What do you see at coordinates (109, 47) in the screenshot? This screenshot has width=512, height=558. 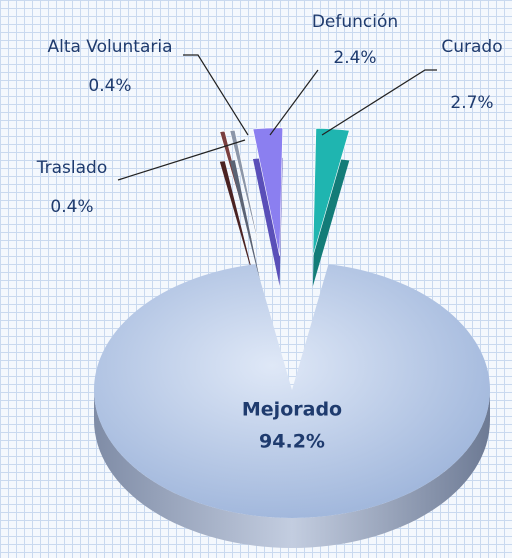 I see `category-label: Alta Voluntaria` at bounding box center [109, 47].